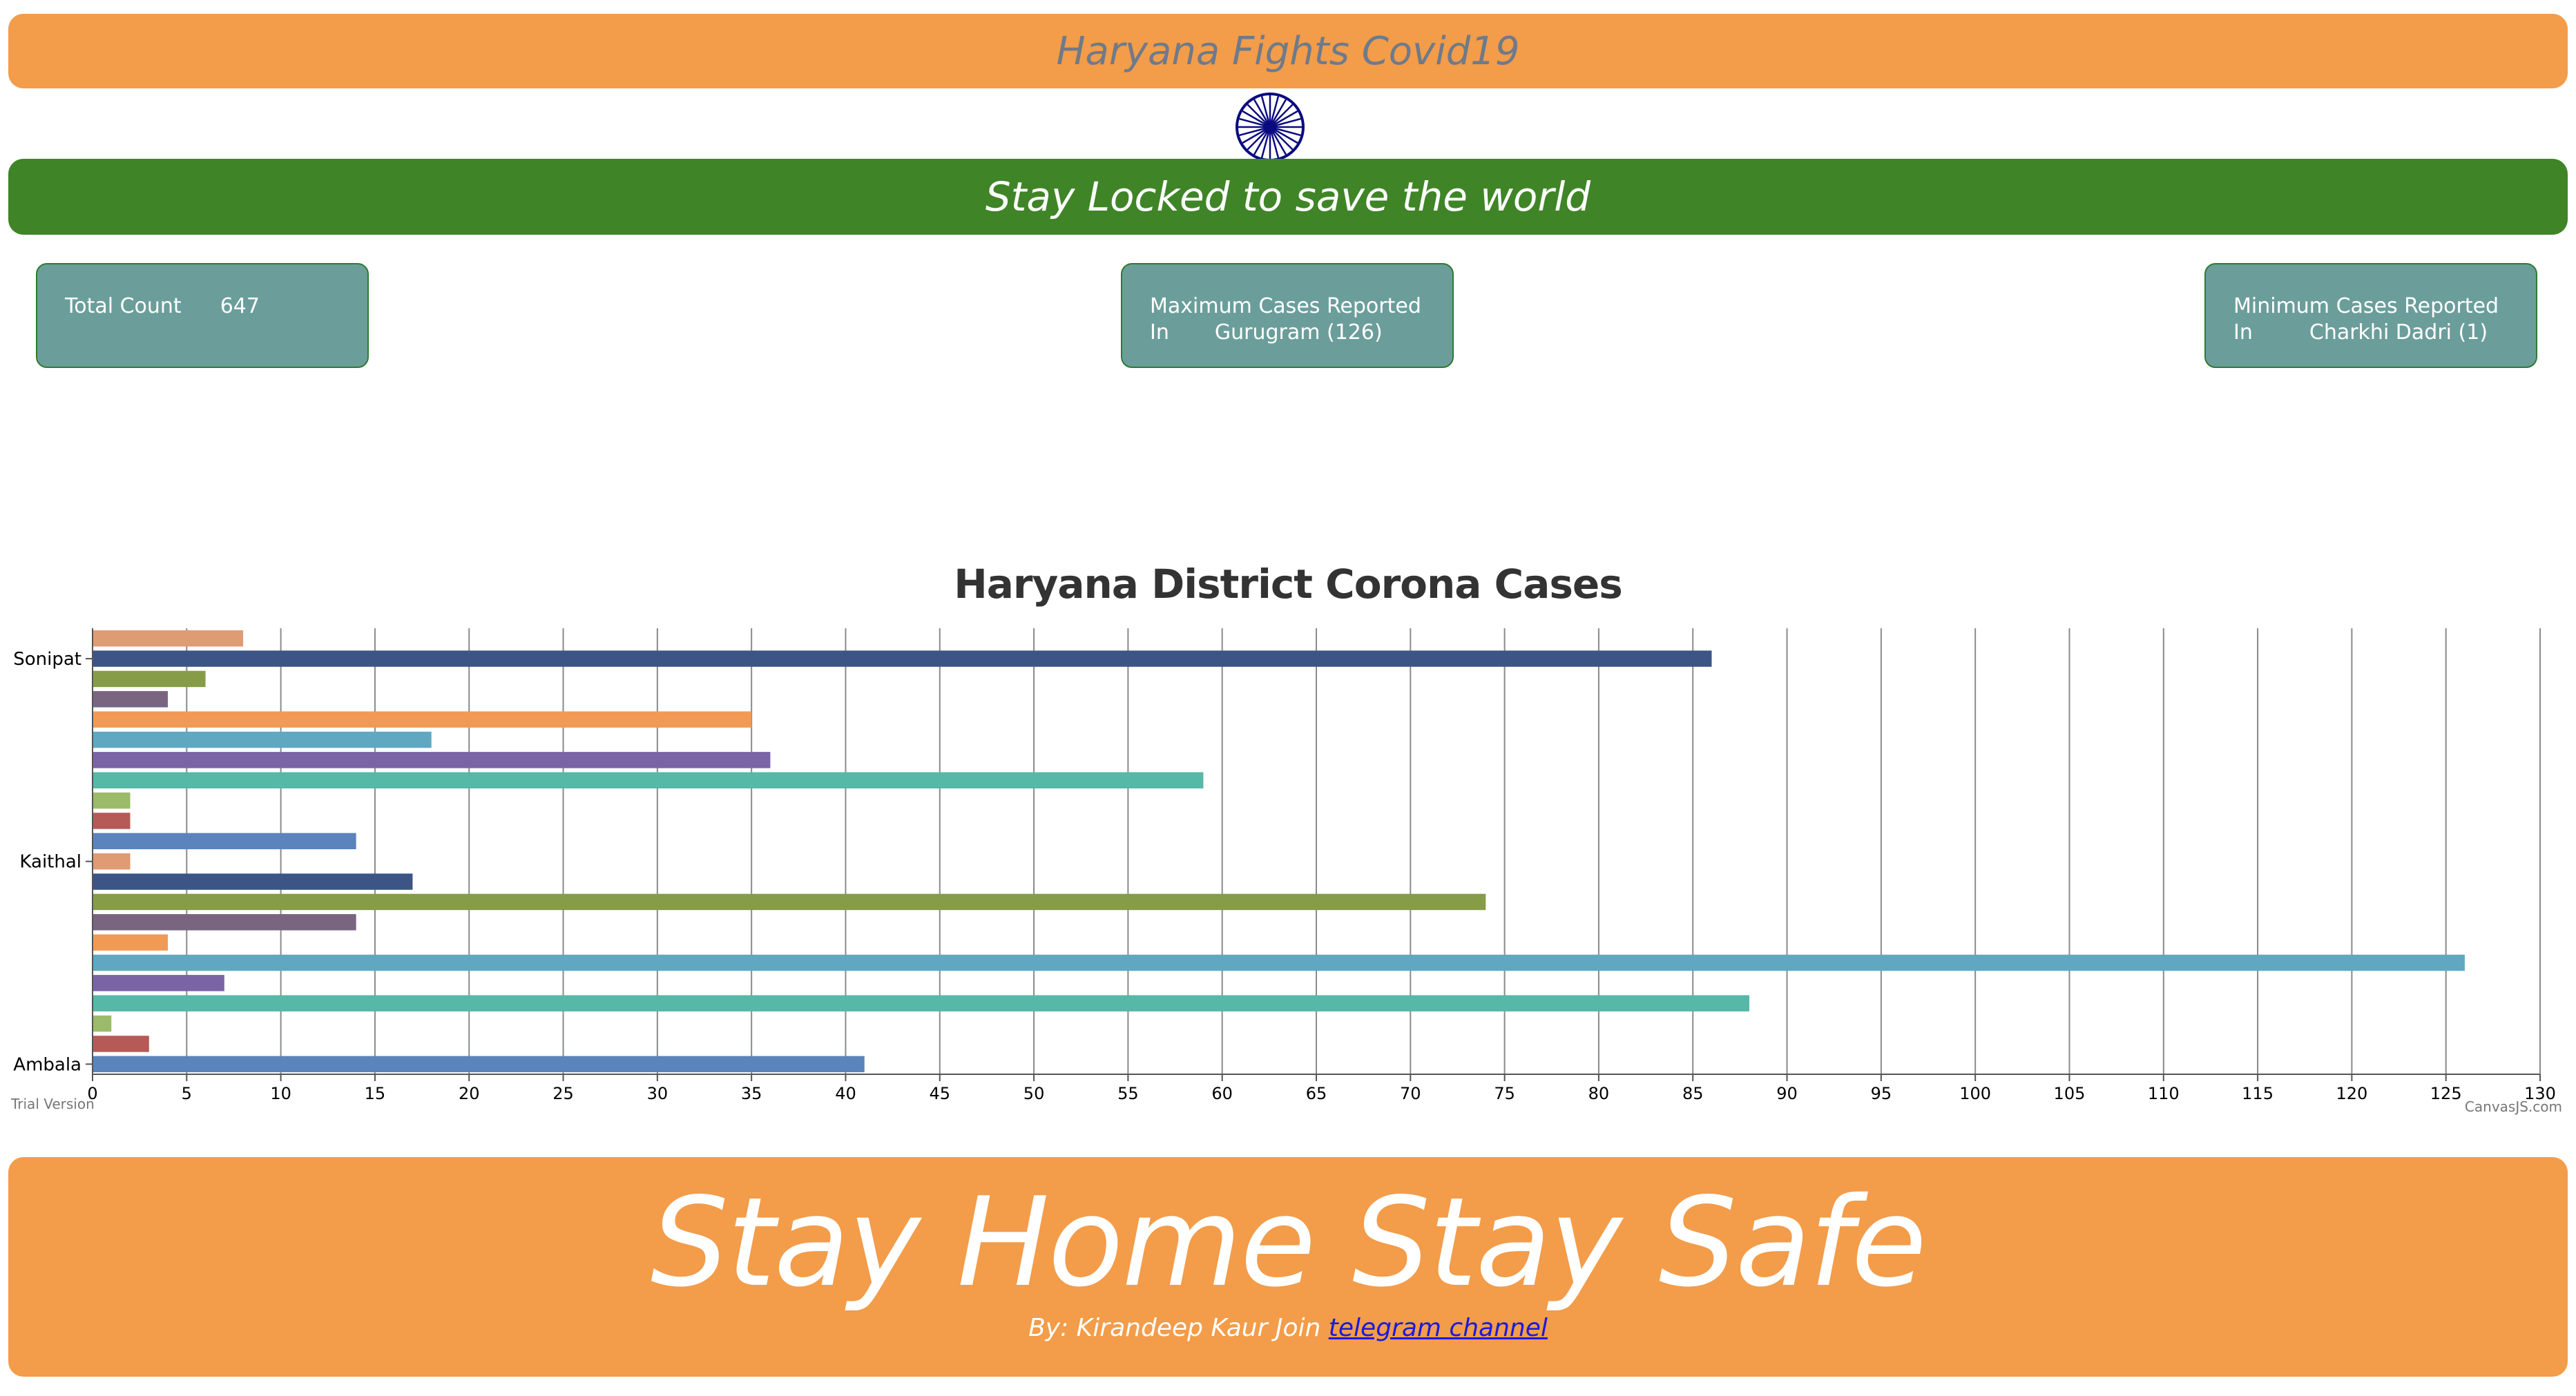 The image size is (2576, 1396). Describe the element at coordinates (2243, 332) in the screenshot. I see `min-cases-in-label: In` at that location.